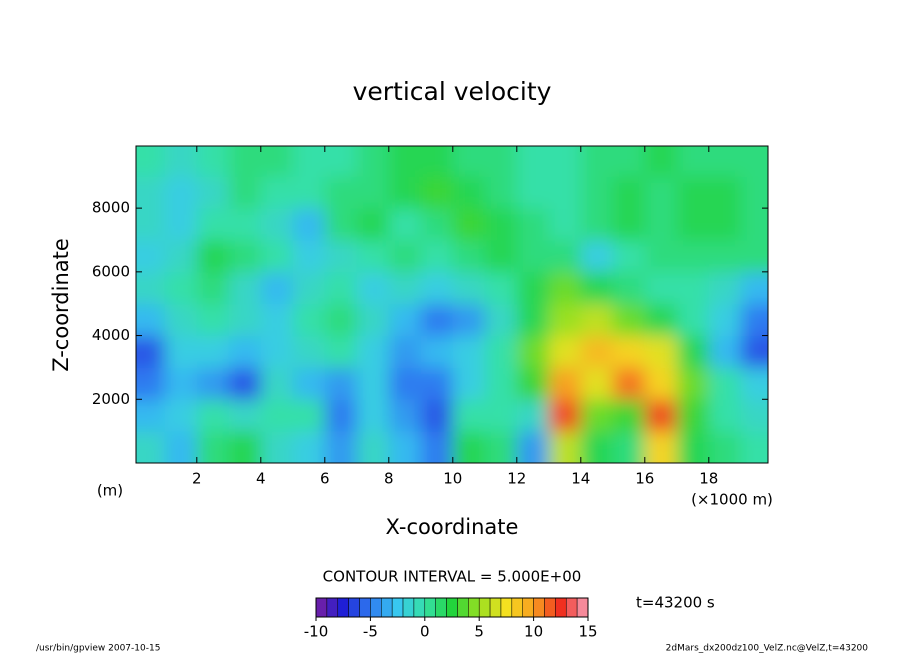 This screenshot has height=658, width=904. I want to click on colorbar-frame, so click(452, 607).